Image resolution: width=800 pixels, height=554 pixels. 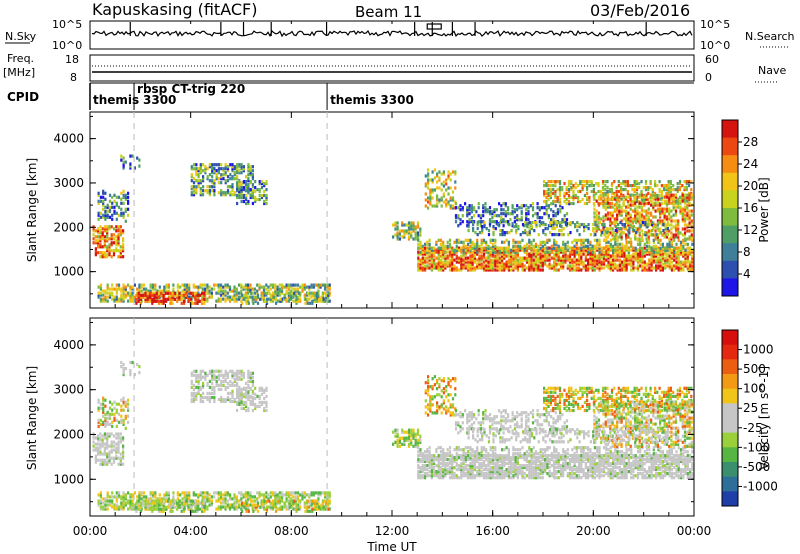 What do you see at coordinates (750, 164) in the screenshot?
I see `colorbar-tick-label: 24` at bounding box center [750, 164].